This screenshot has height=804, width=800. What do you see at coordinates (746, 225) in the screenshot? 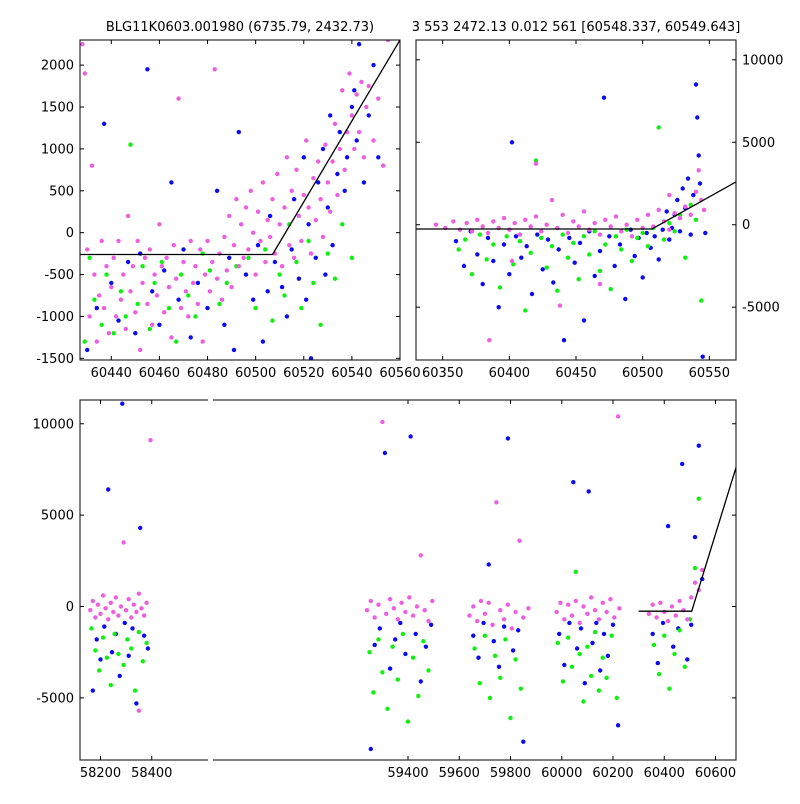
I see `y-tick-label: 0` at bounding box center [746, 225].